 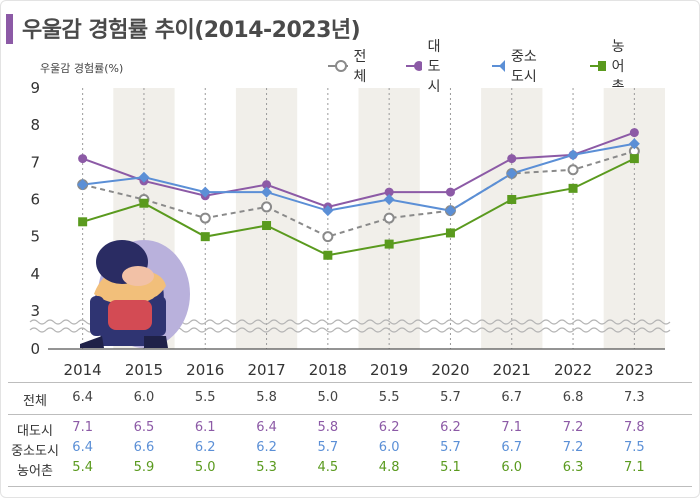 I want to click on table-cell: 7.8, so click(x=634, y=427).